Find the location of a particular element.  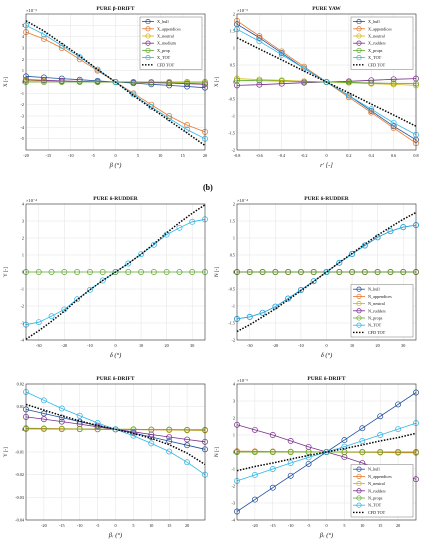

legend-label: N_props is located at coordinates (375, 318).